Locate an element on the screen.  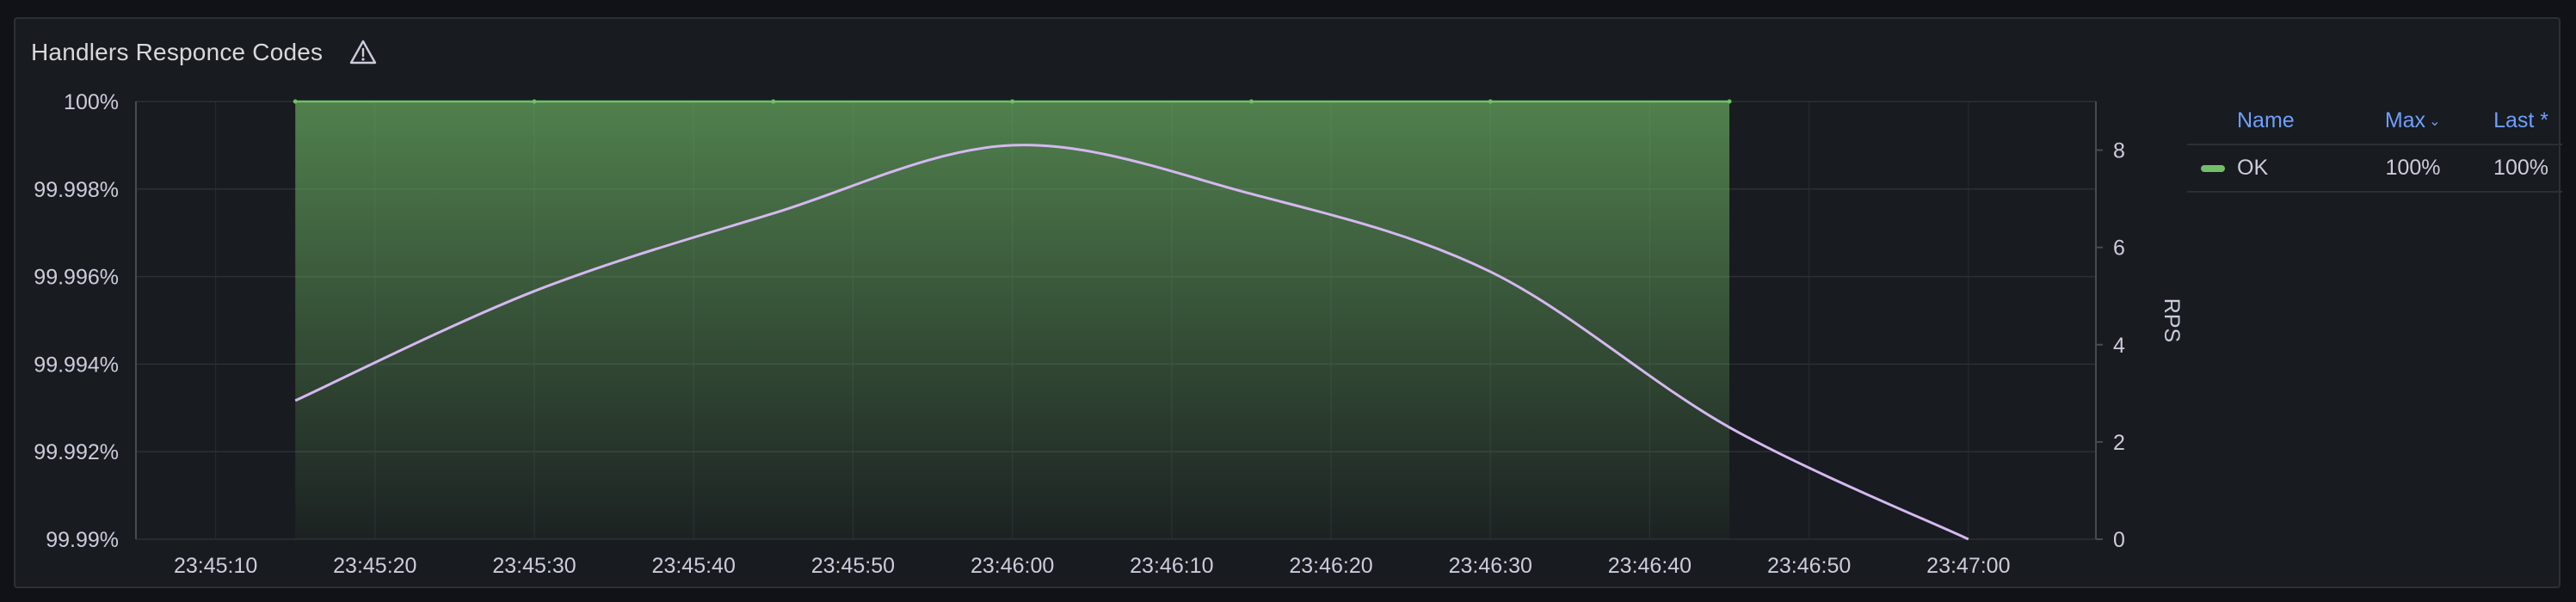
x-tick-label: 23:45:30 is located at coordinates (534, 566).